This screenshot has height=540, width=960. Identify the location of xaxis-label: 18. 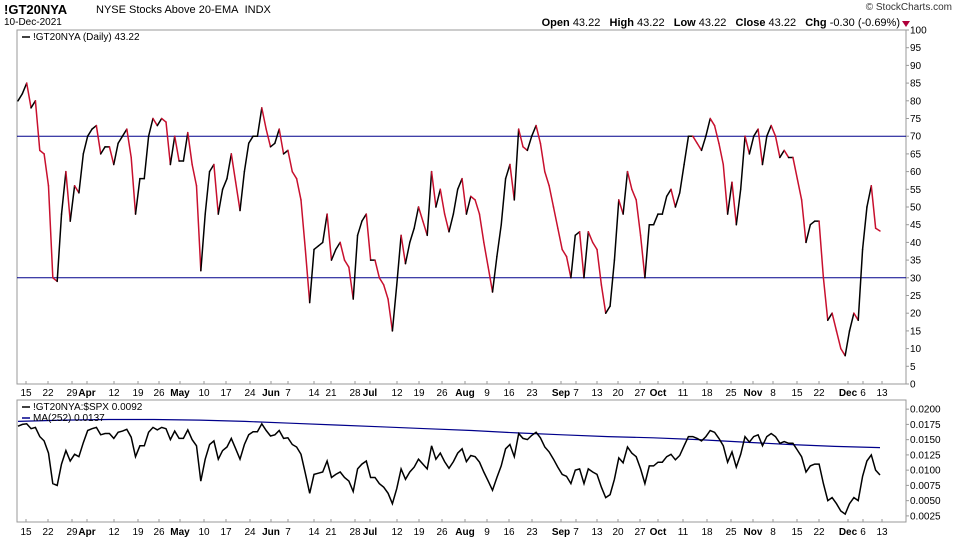
(707, 532).